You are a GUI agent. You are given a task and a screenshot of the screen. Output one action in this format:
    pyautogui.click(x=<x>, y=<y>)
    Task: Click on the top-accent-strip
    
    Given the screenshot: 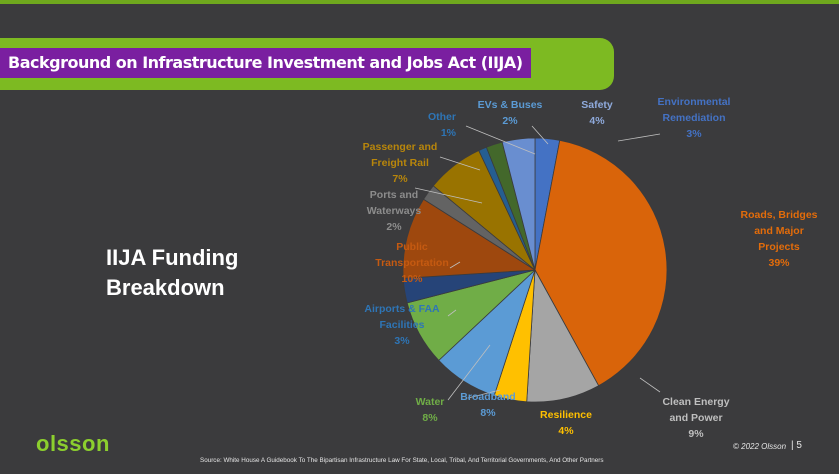 What is the action you would take?
    pyautogui.click(x=419, y=2)
    